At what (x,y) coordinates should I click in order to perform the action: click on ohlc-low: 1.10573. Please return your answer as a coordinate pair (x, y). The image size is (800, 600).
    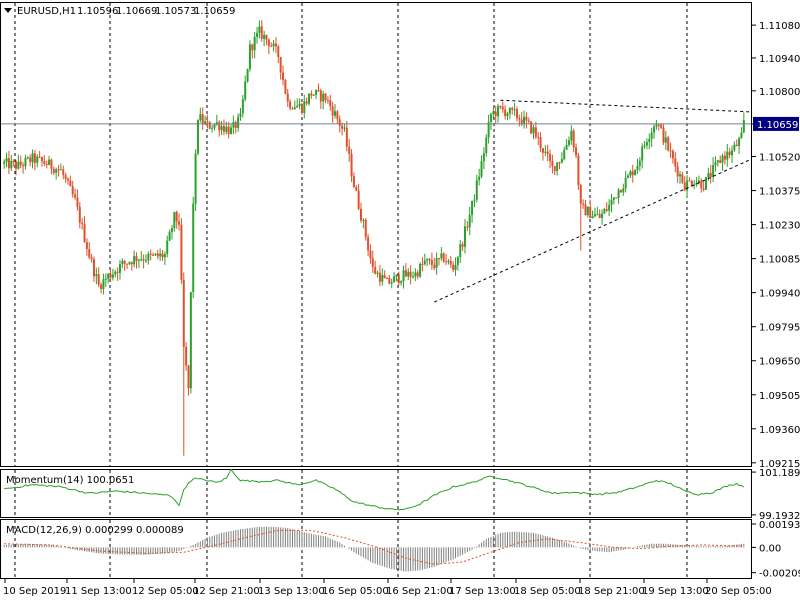
    Looking at the image, I should click on (175, 11).